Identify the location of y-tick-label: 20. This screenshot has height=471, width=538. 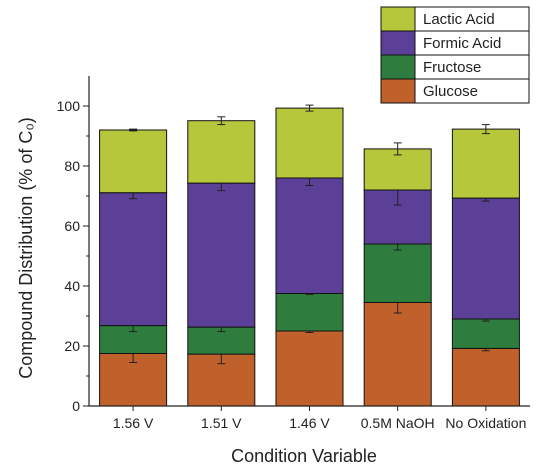
(72, 346).